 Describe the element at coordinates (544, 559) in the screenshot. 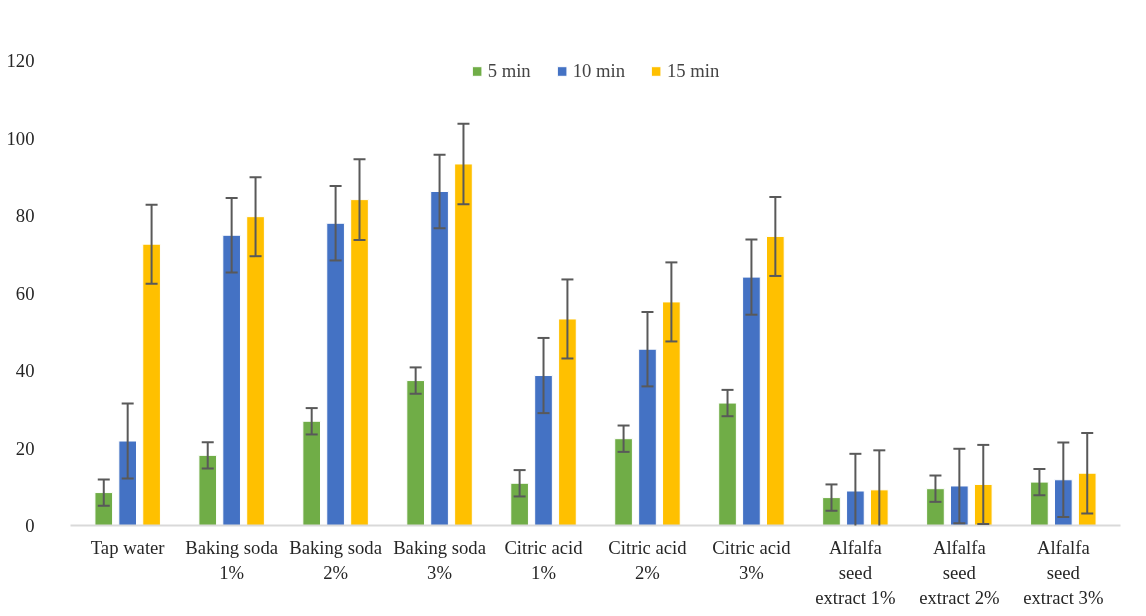

I see `x-tick-label: Citric acid 1%` at that location.